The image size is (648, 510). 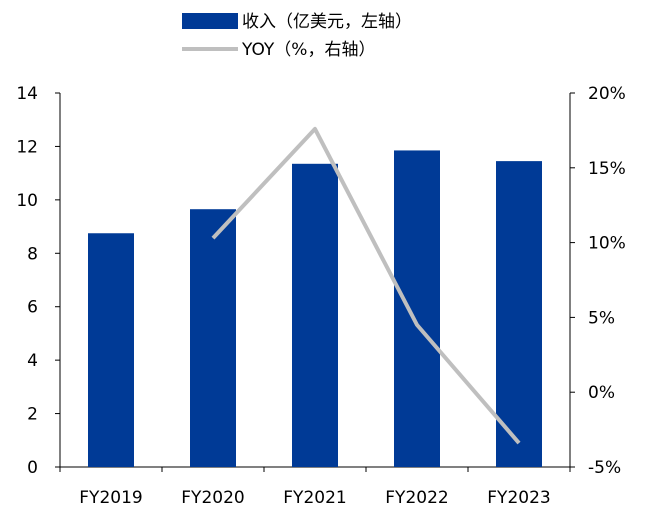 I want to click on legend-swatch-revenue, so click(x=210, y=21).